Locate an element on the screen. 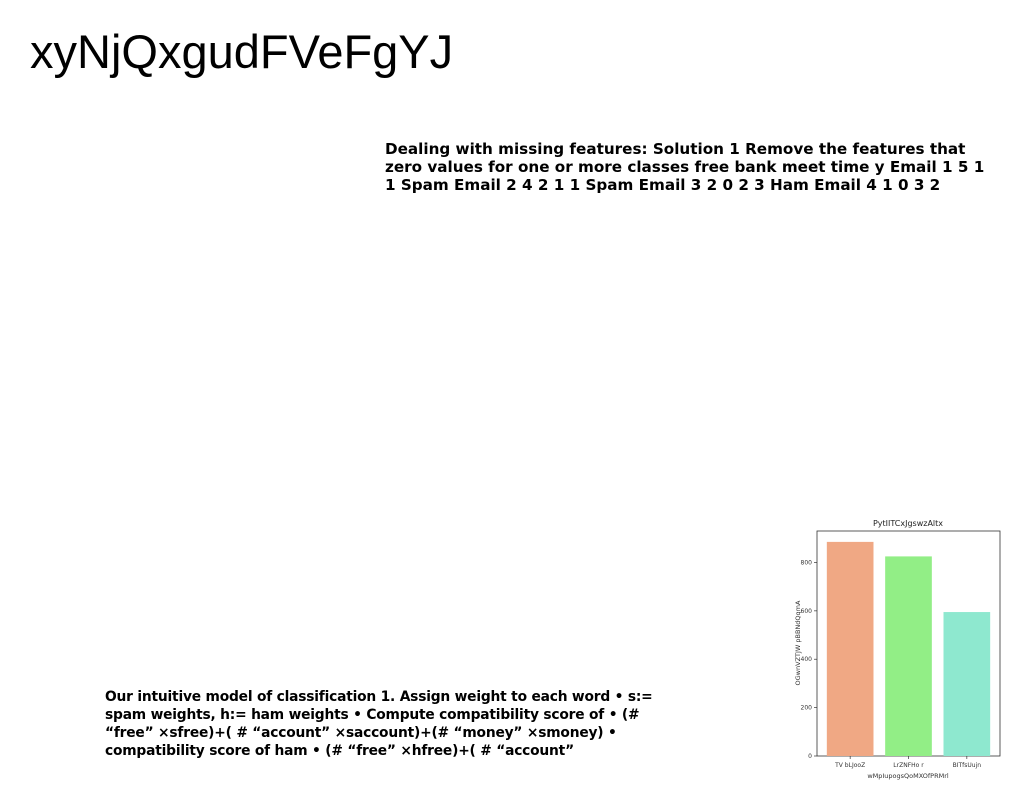  y-tick-label: 400 is located at coordinates (807, 659).